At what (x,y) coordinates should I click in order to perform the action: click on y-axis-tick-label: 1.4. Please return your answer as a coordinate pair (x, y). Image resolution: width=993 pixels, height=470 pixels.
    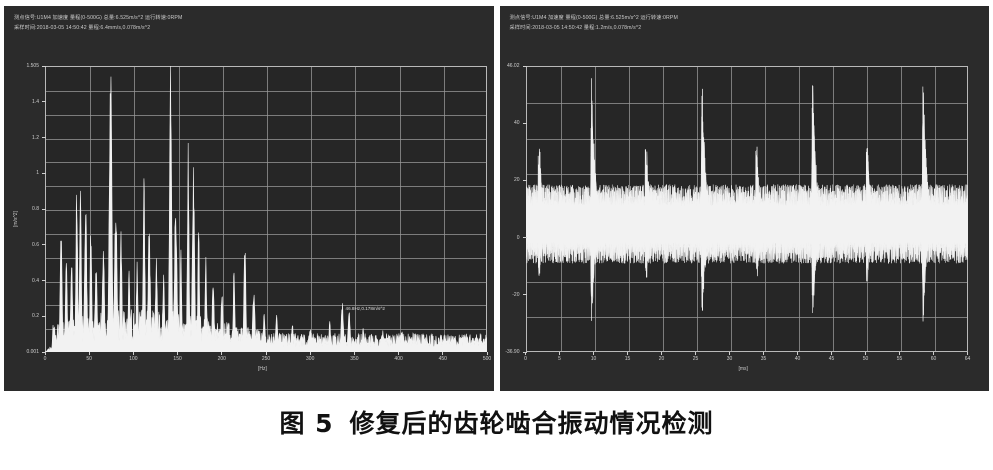
    Looking at the image, I should click on (35, 101).